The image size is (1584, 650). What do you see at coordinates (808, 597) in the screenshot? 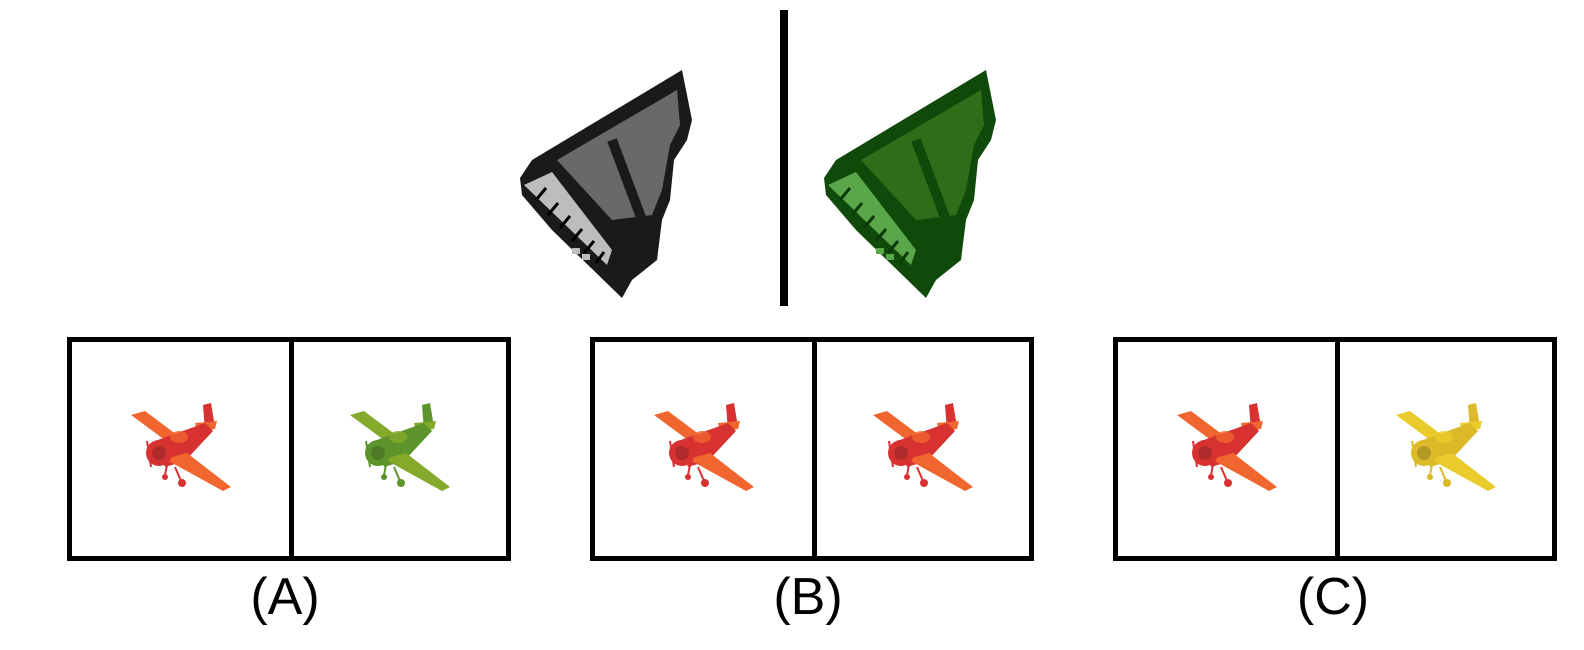
I see `option-b-label: (B)` at bounding box center [808, 597].